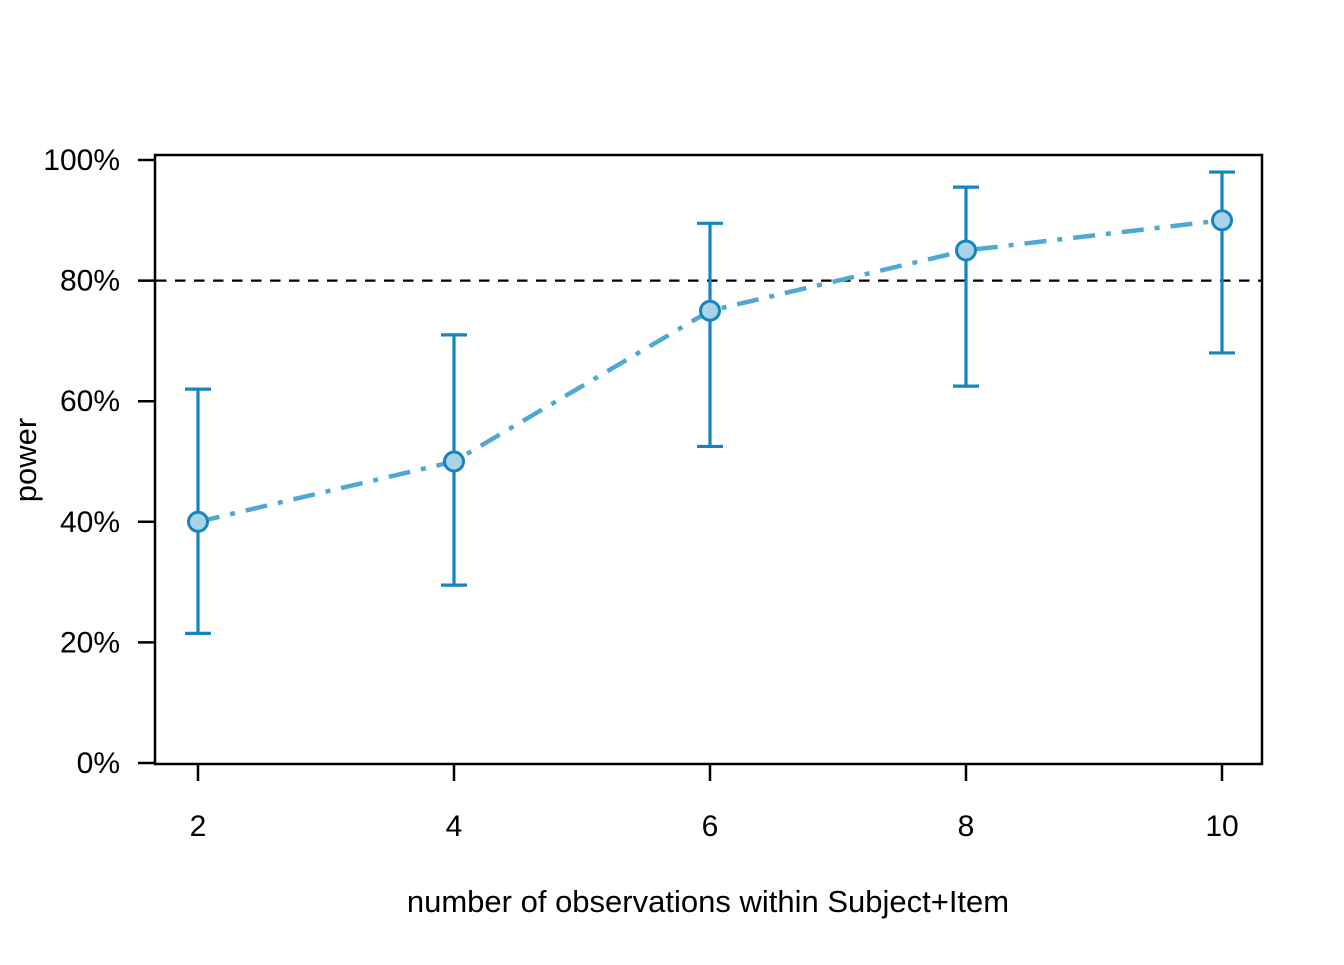 This screenshot has height=965, width=1344. What do you see at coordinates (90, 642) in the screenshot?
I see `y-tick-label: 20%` at bounding box center [90, 642].